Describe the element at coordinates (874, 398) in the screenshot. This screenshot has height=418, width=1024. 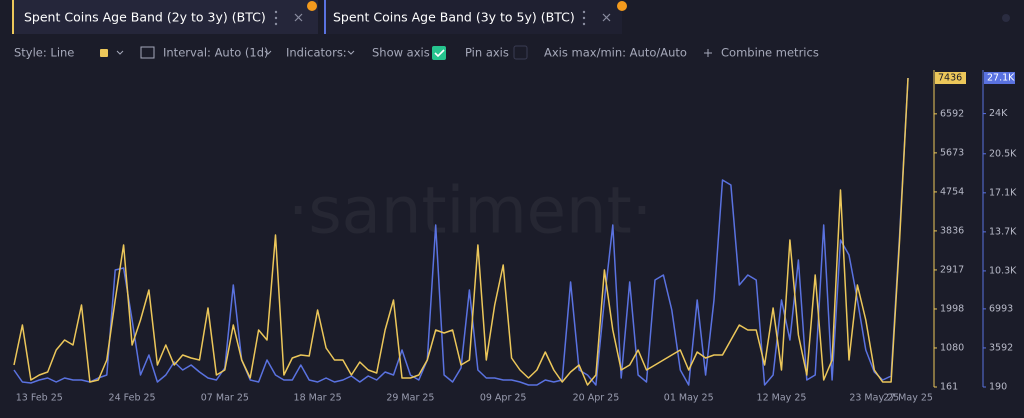
I see `x-tick-label: 23 May 25` at that location.